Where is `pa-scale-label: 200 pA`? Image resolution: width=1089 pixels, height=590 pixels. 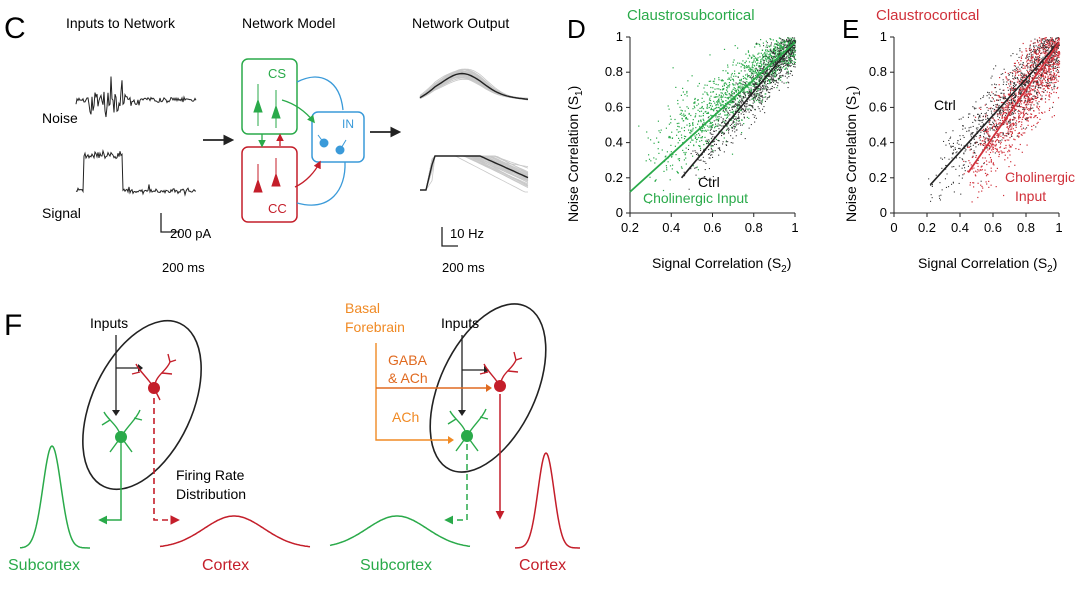 pa-scale-label: 200 pA is located at coordinates (191, 233).